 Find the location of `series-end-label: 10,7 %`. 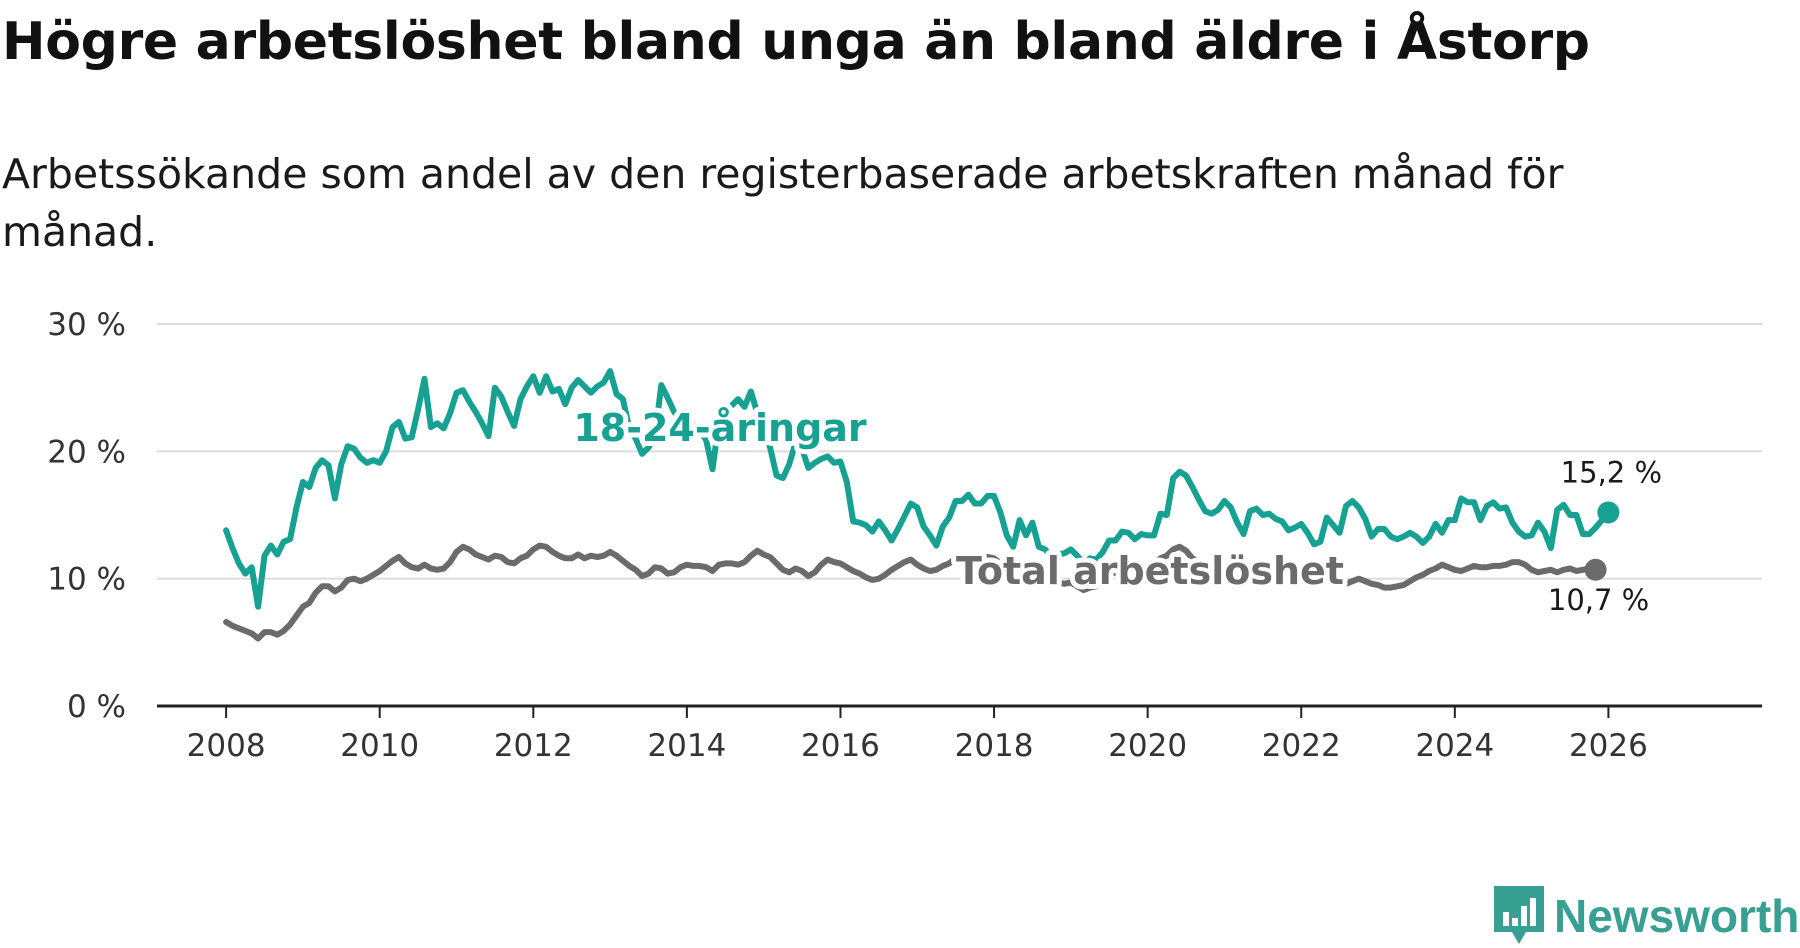

series-end-label: 10,7 % is located at coordinates (1598, 600).